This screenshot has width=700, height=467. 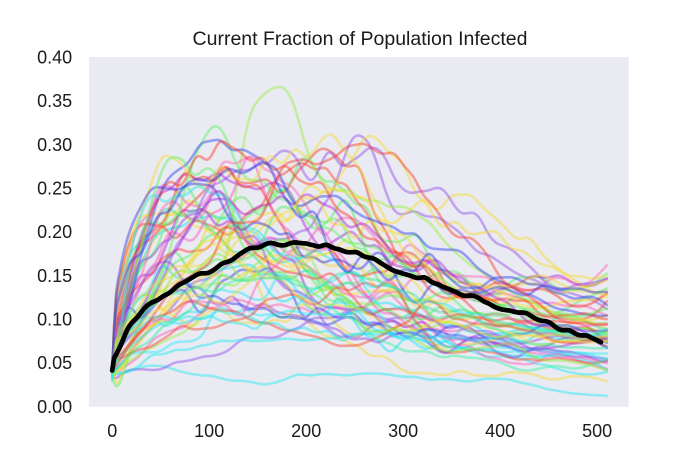 What do you see at coordinates (54, 58) in the screenshot?
I see `svg-text: 0.40` at bounding box center [54, 58].